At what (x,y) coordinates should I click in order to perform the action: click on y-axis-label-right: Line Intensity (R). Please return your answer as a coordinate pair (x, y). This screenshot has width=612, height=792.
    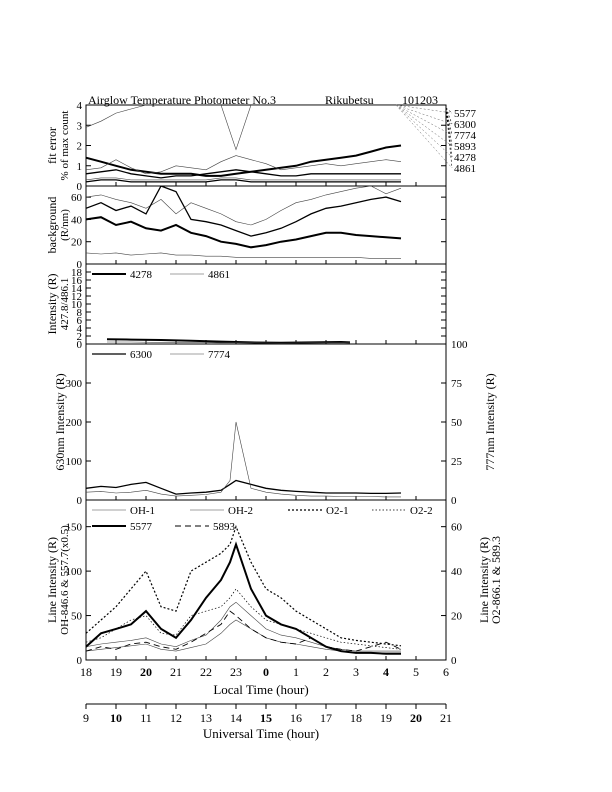
    Looking at the image, I should click on (484, 580).